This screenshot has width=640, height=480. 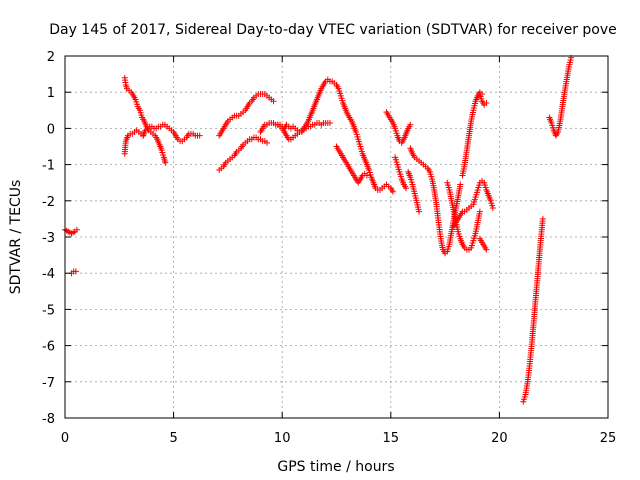 I want to click on x-tick-label: 25, so click(x=608, y=438).